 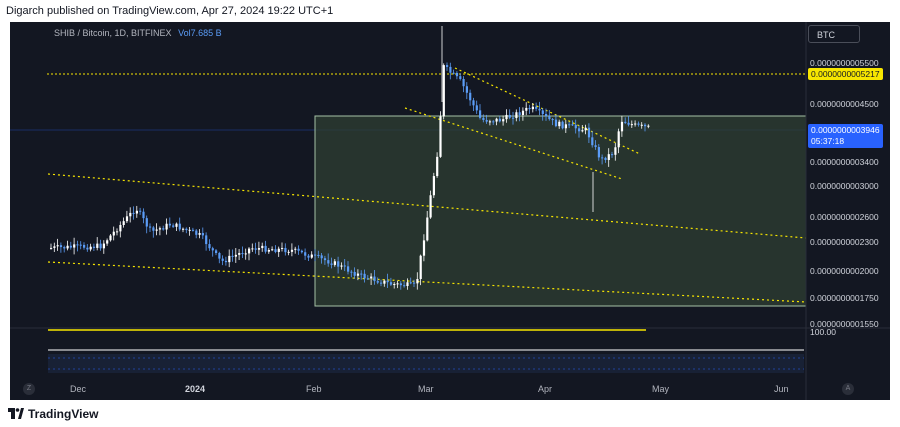 What do you see at coordinates (844, 271) in the screenshot?
I see `price-label: 0.0000000002000` at bounding box center [844, 271].